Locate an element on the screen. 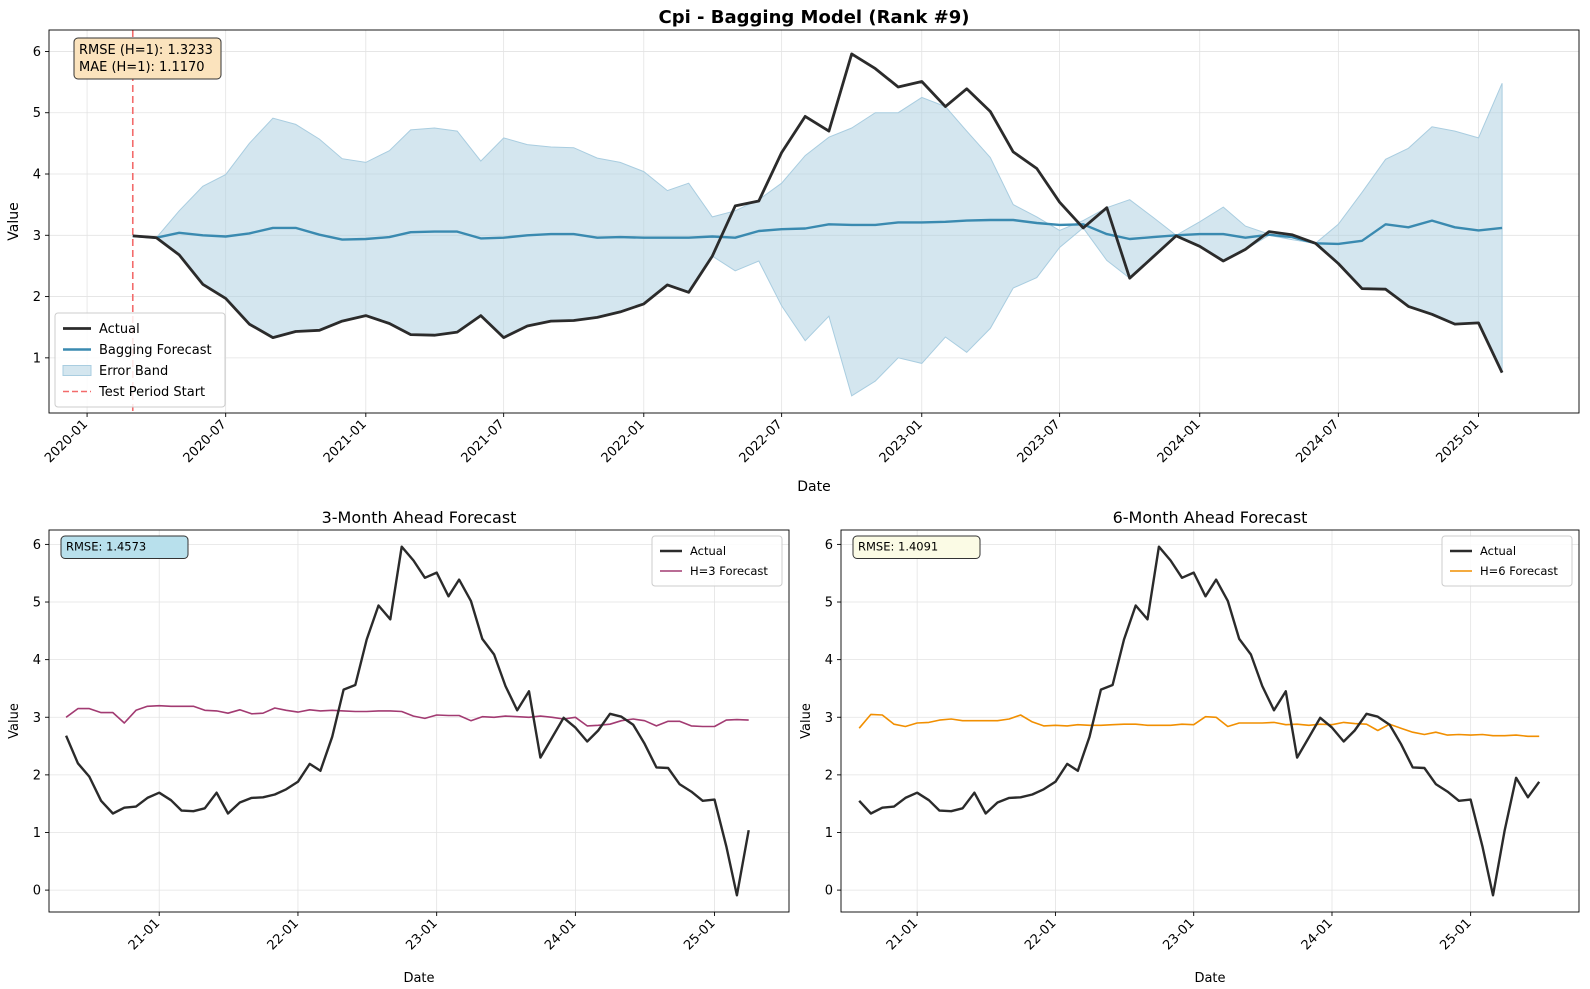 Image resolution: width=1590 pixels, height=989 pixels. metric-text: RMSE: 1.4091 is located at coordinates (898, 547).